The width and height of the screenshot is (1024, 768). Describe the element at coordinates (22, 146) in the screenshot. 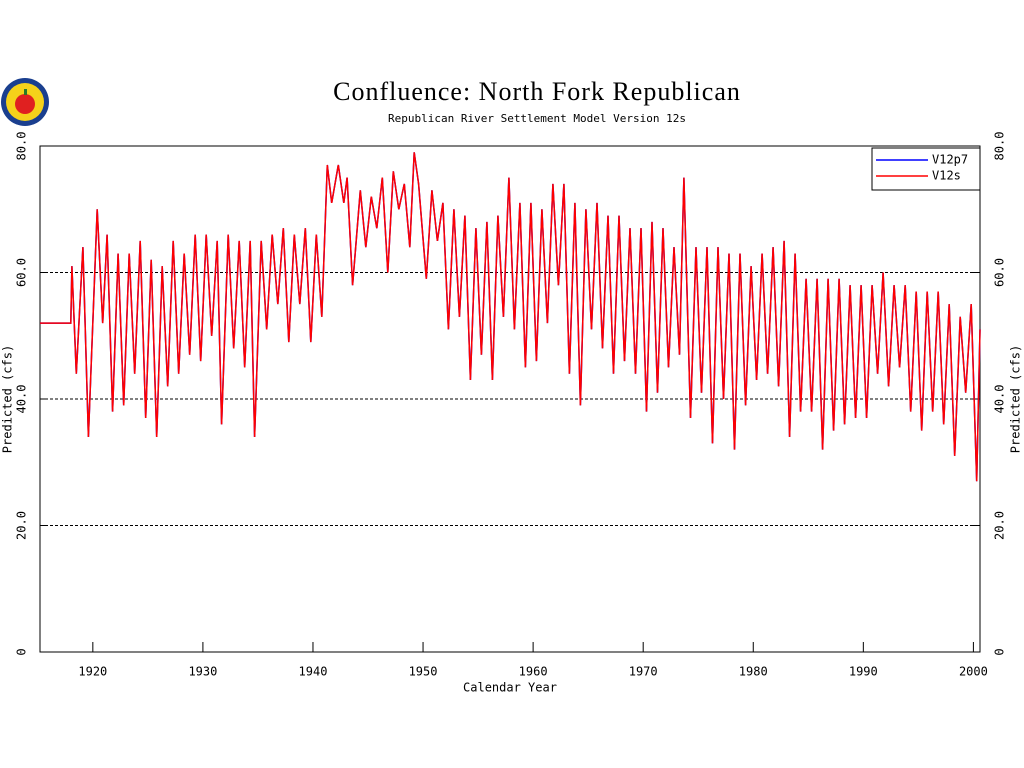

I see `y-tick-label: 80.0` at that location.